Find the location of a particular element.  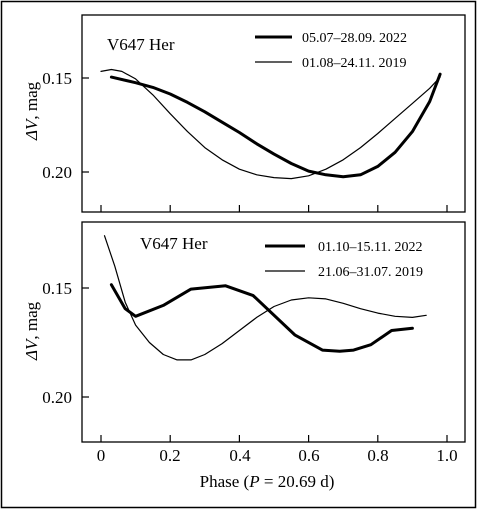

x-axis-label-suffix: = 20.69 d) is located at coordinates (297, 481).